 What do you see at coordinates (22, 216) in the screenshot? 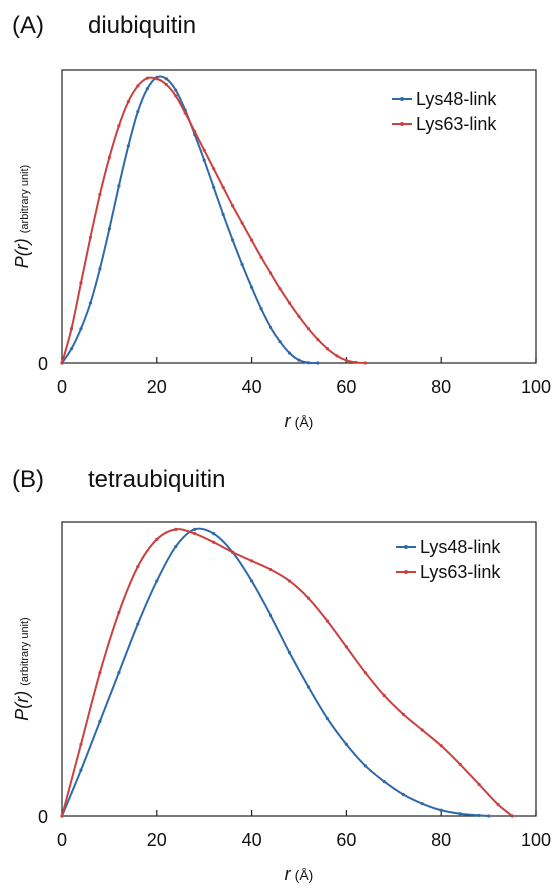
I see `chart-a-y-axis-label: P(r)(arbitrary unit)` at bounding box center [22, 216].